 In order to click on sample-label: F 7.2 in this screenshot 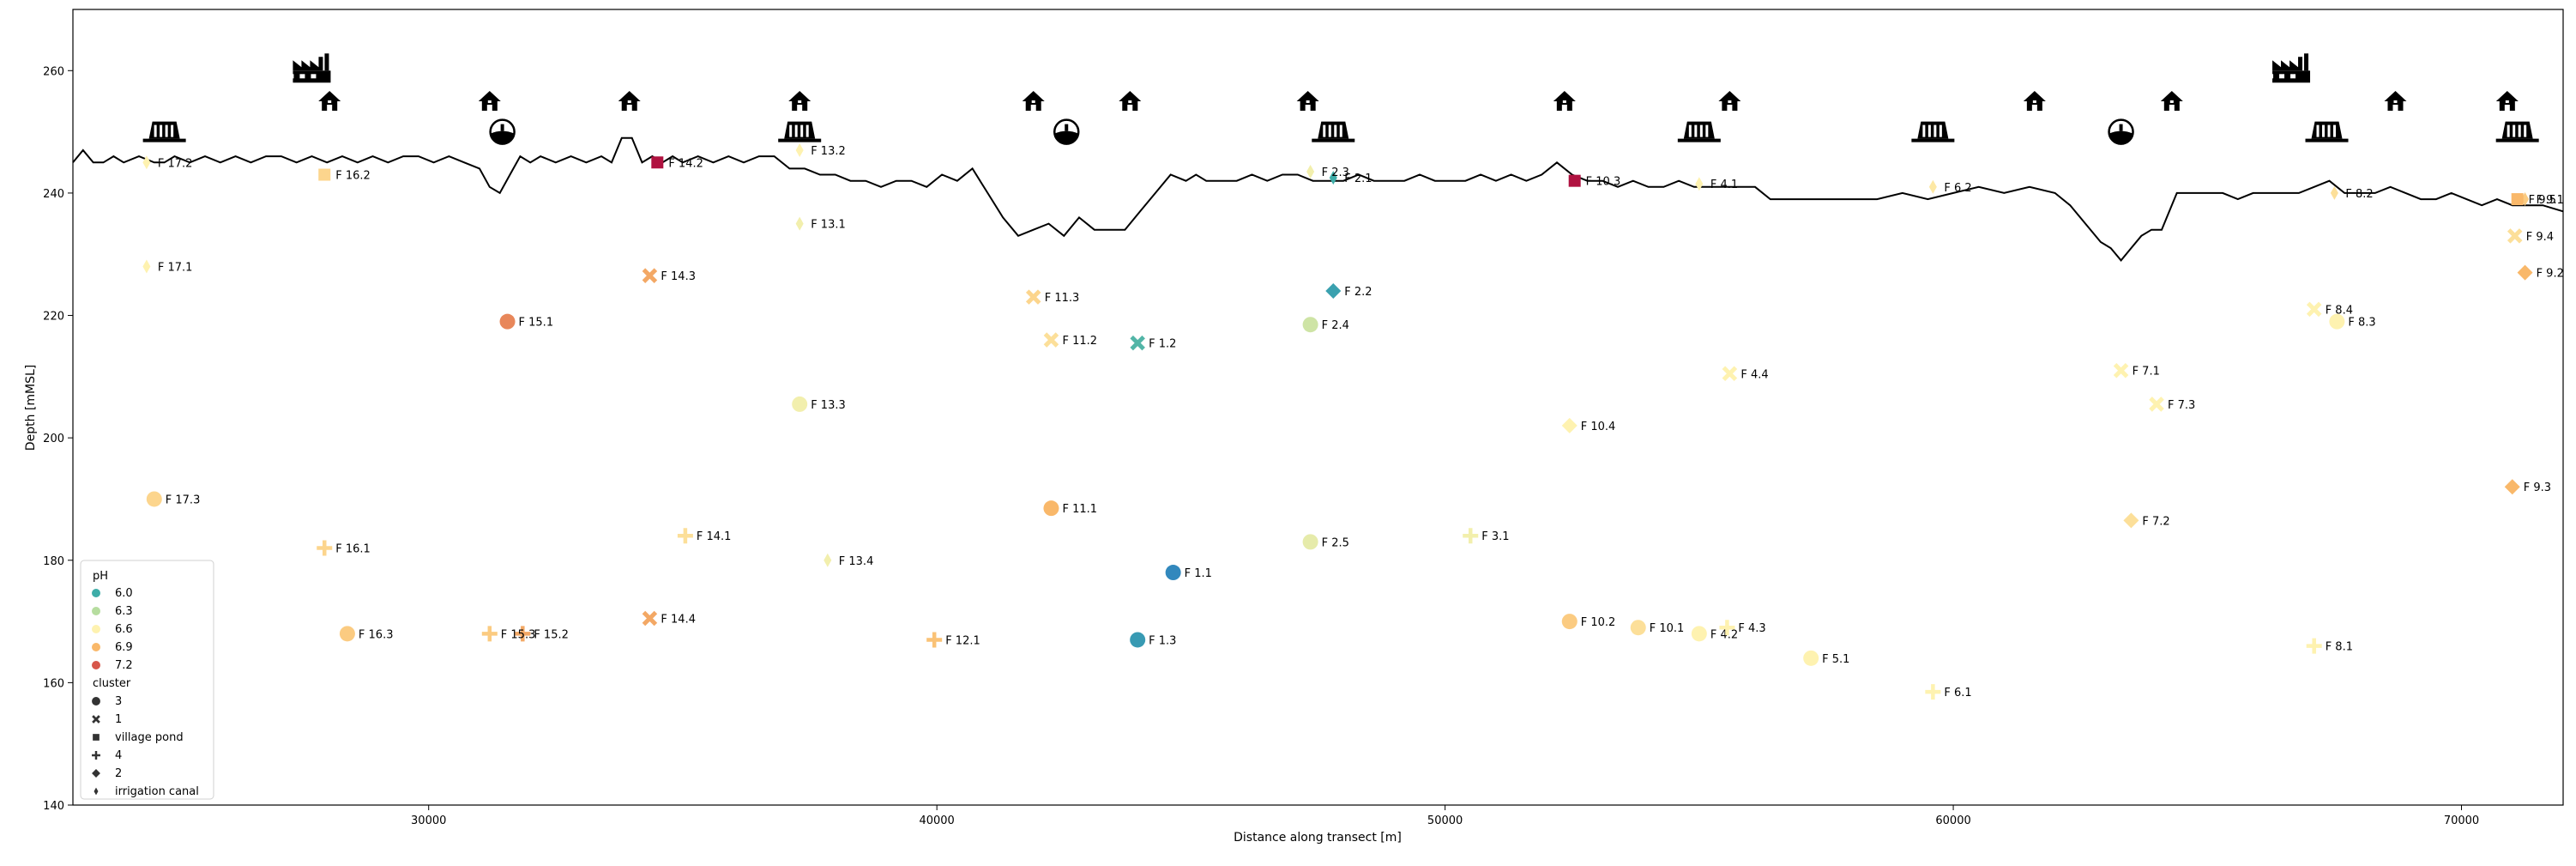, I will do `click(2155, 521)`.